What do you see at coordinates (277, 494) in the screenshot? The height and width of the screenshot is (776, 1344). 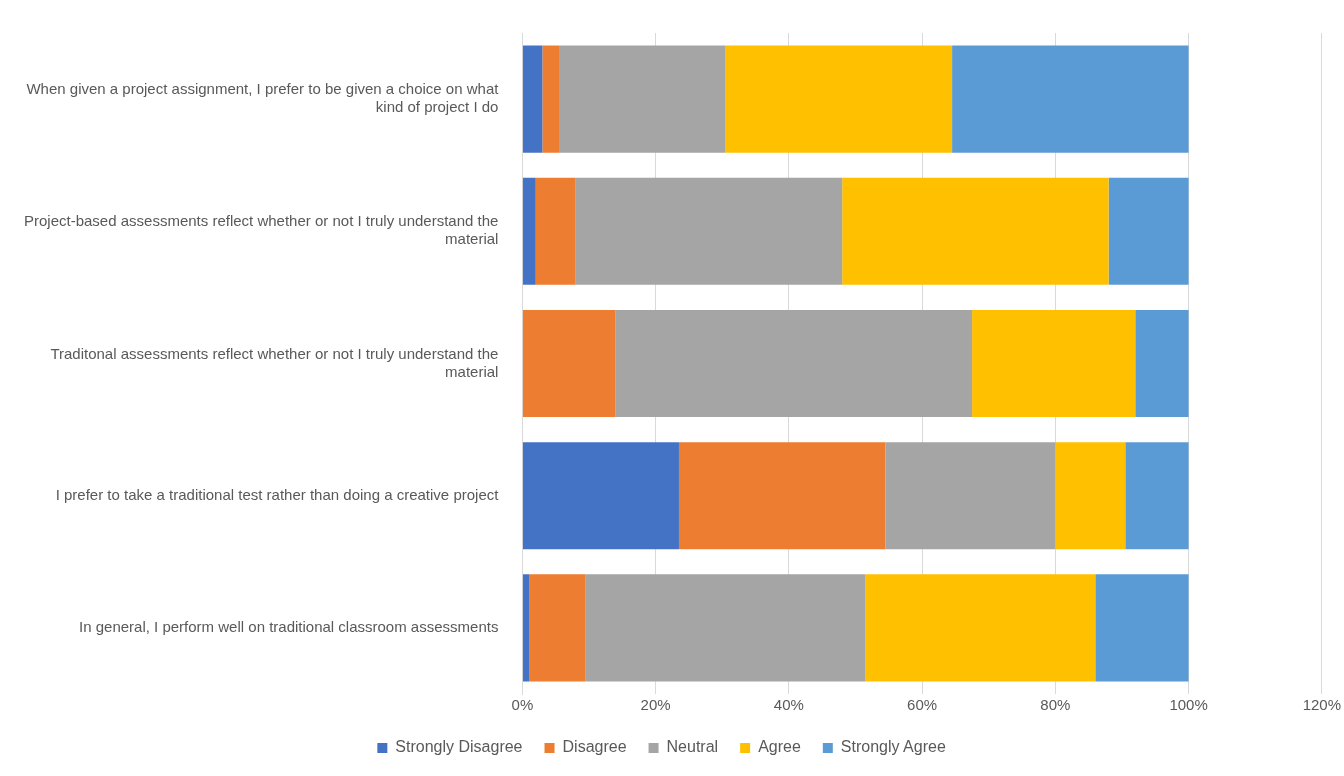 I see `y-tick-label: I prefer to take a traditional test rather than doing a creative project` at bounding box center [277, 494].